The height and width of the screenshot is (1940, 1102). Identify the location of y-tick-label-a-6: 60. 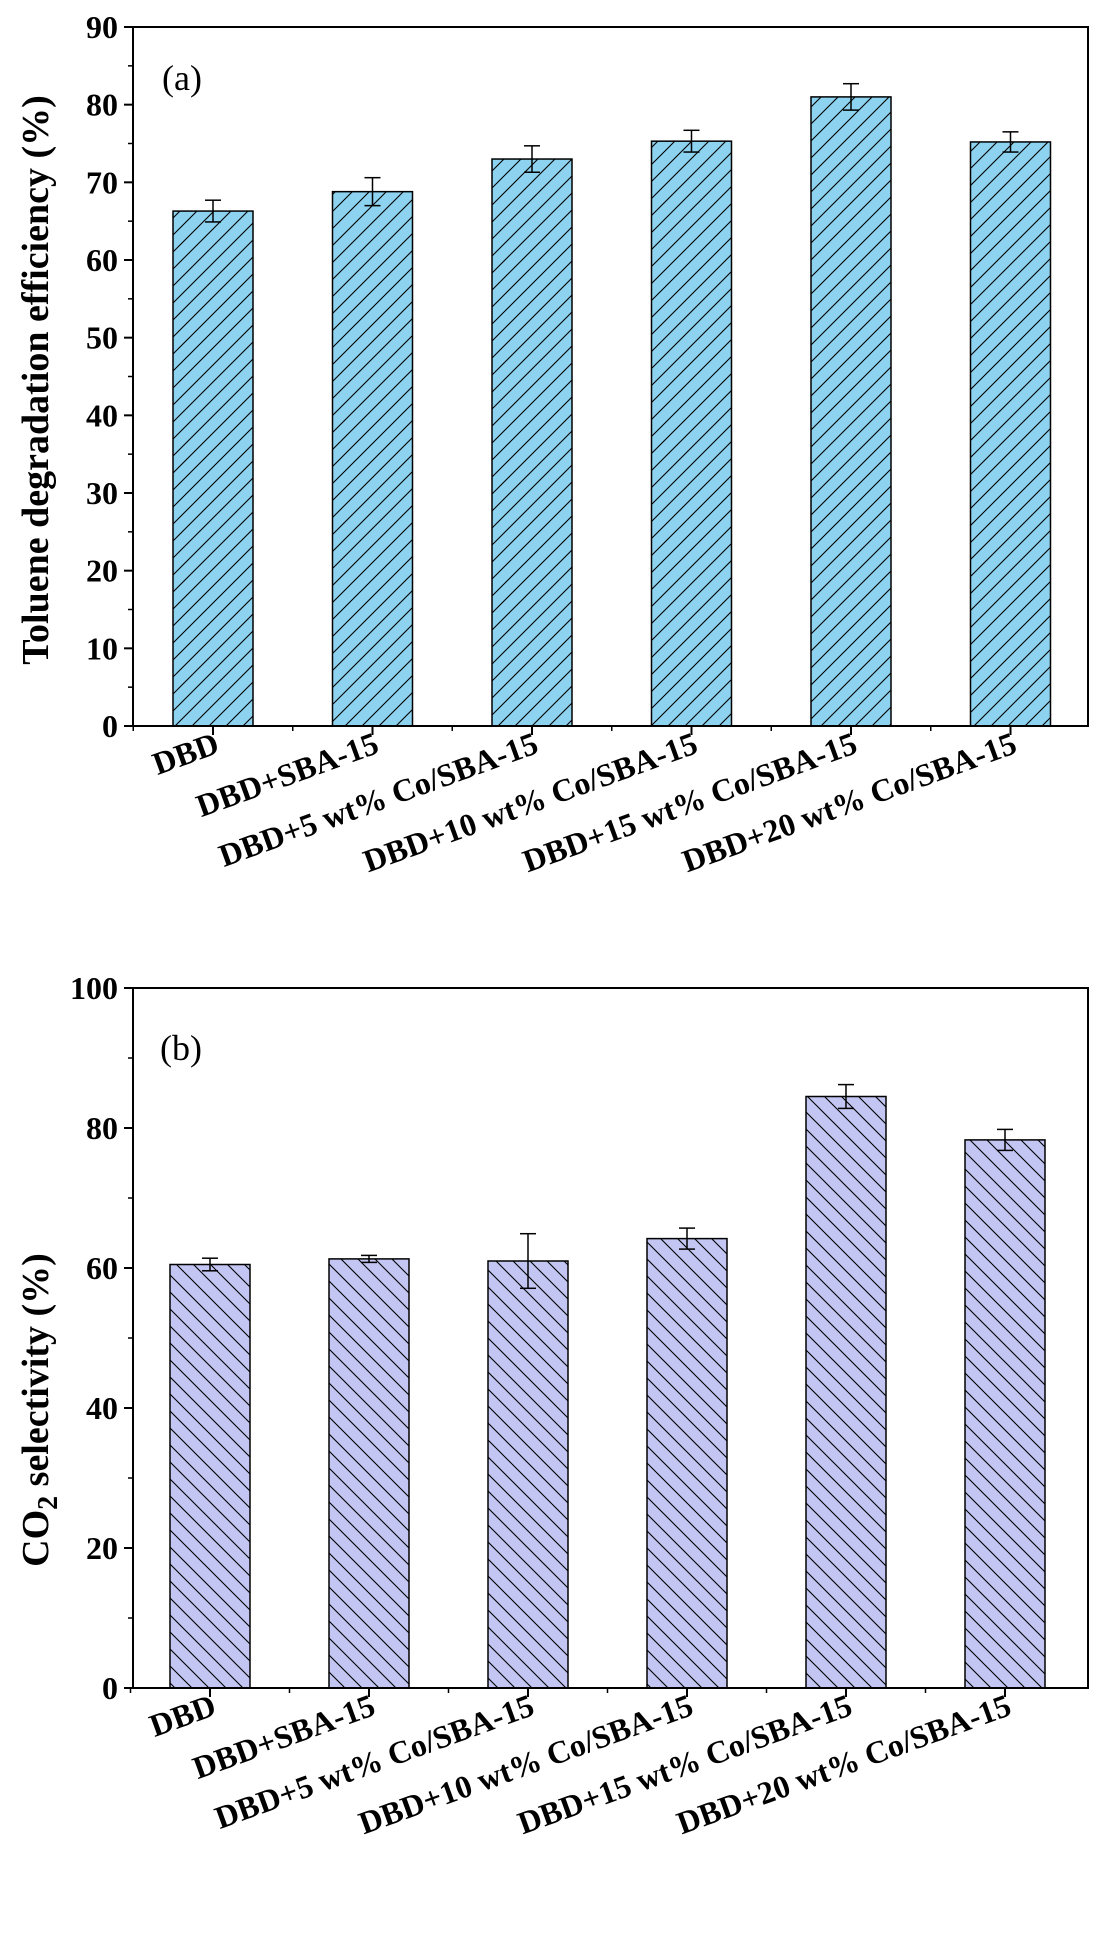
(102, 260).